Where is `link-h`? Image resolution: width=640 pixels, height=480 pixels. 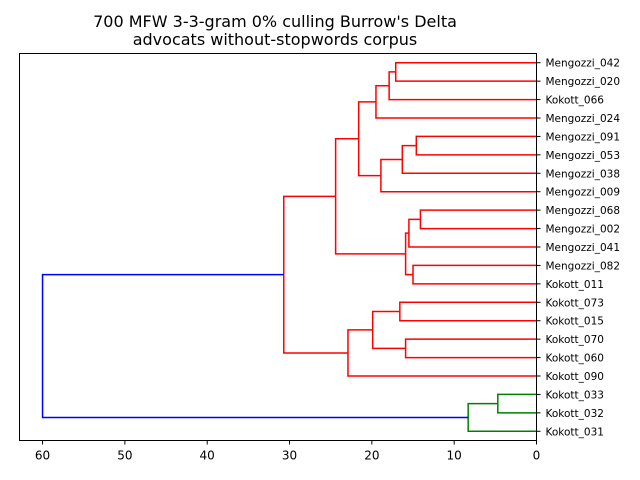
link-h is located at coordinates (478, 219).